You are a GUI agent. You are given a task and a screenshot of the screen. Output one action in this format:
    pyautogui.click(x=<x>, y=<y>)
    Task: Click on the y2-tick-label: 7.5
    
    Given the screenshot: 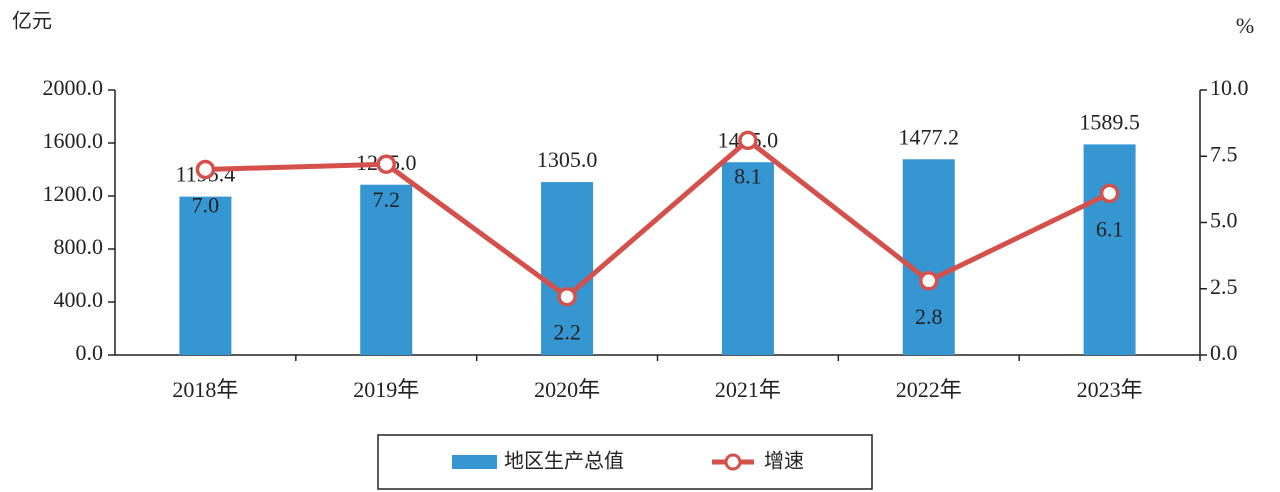 What is the action you would take?
    pyautogui.click(x=1224, y=153)
    